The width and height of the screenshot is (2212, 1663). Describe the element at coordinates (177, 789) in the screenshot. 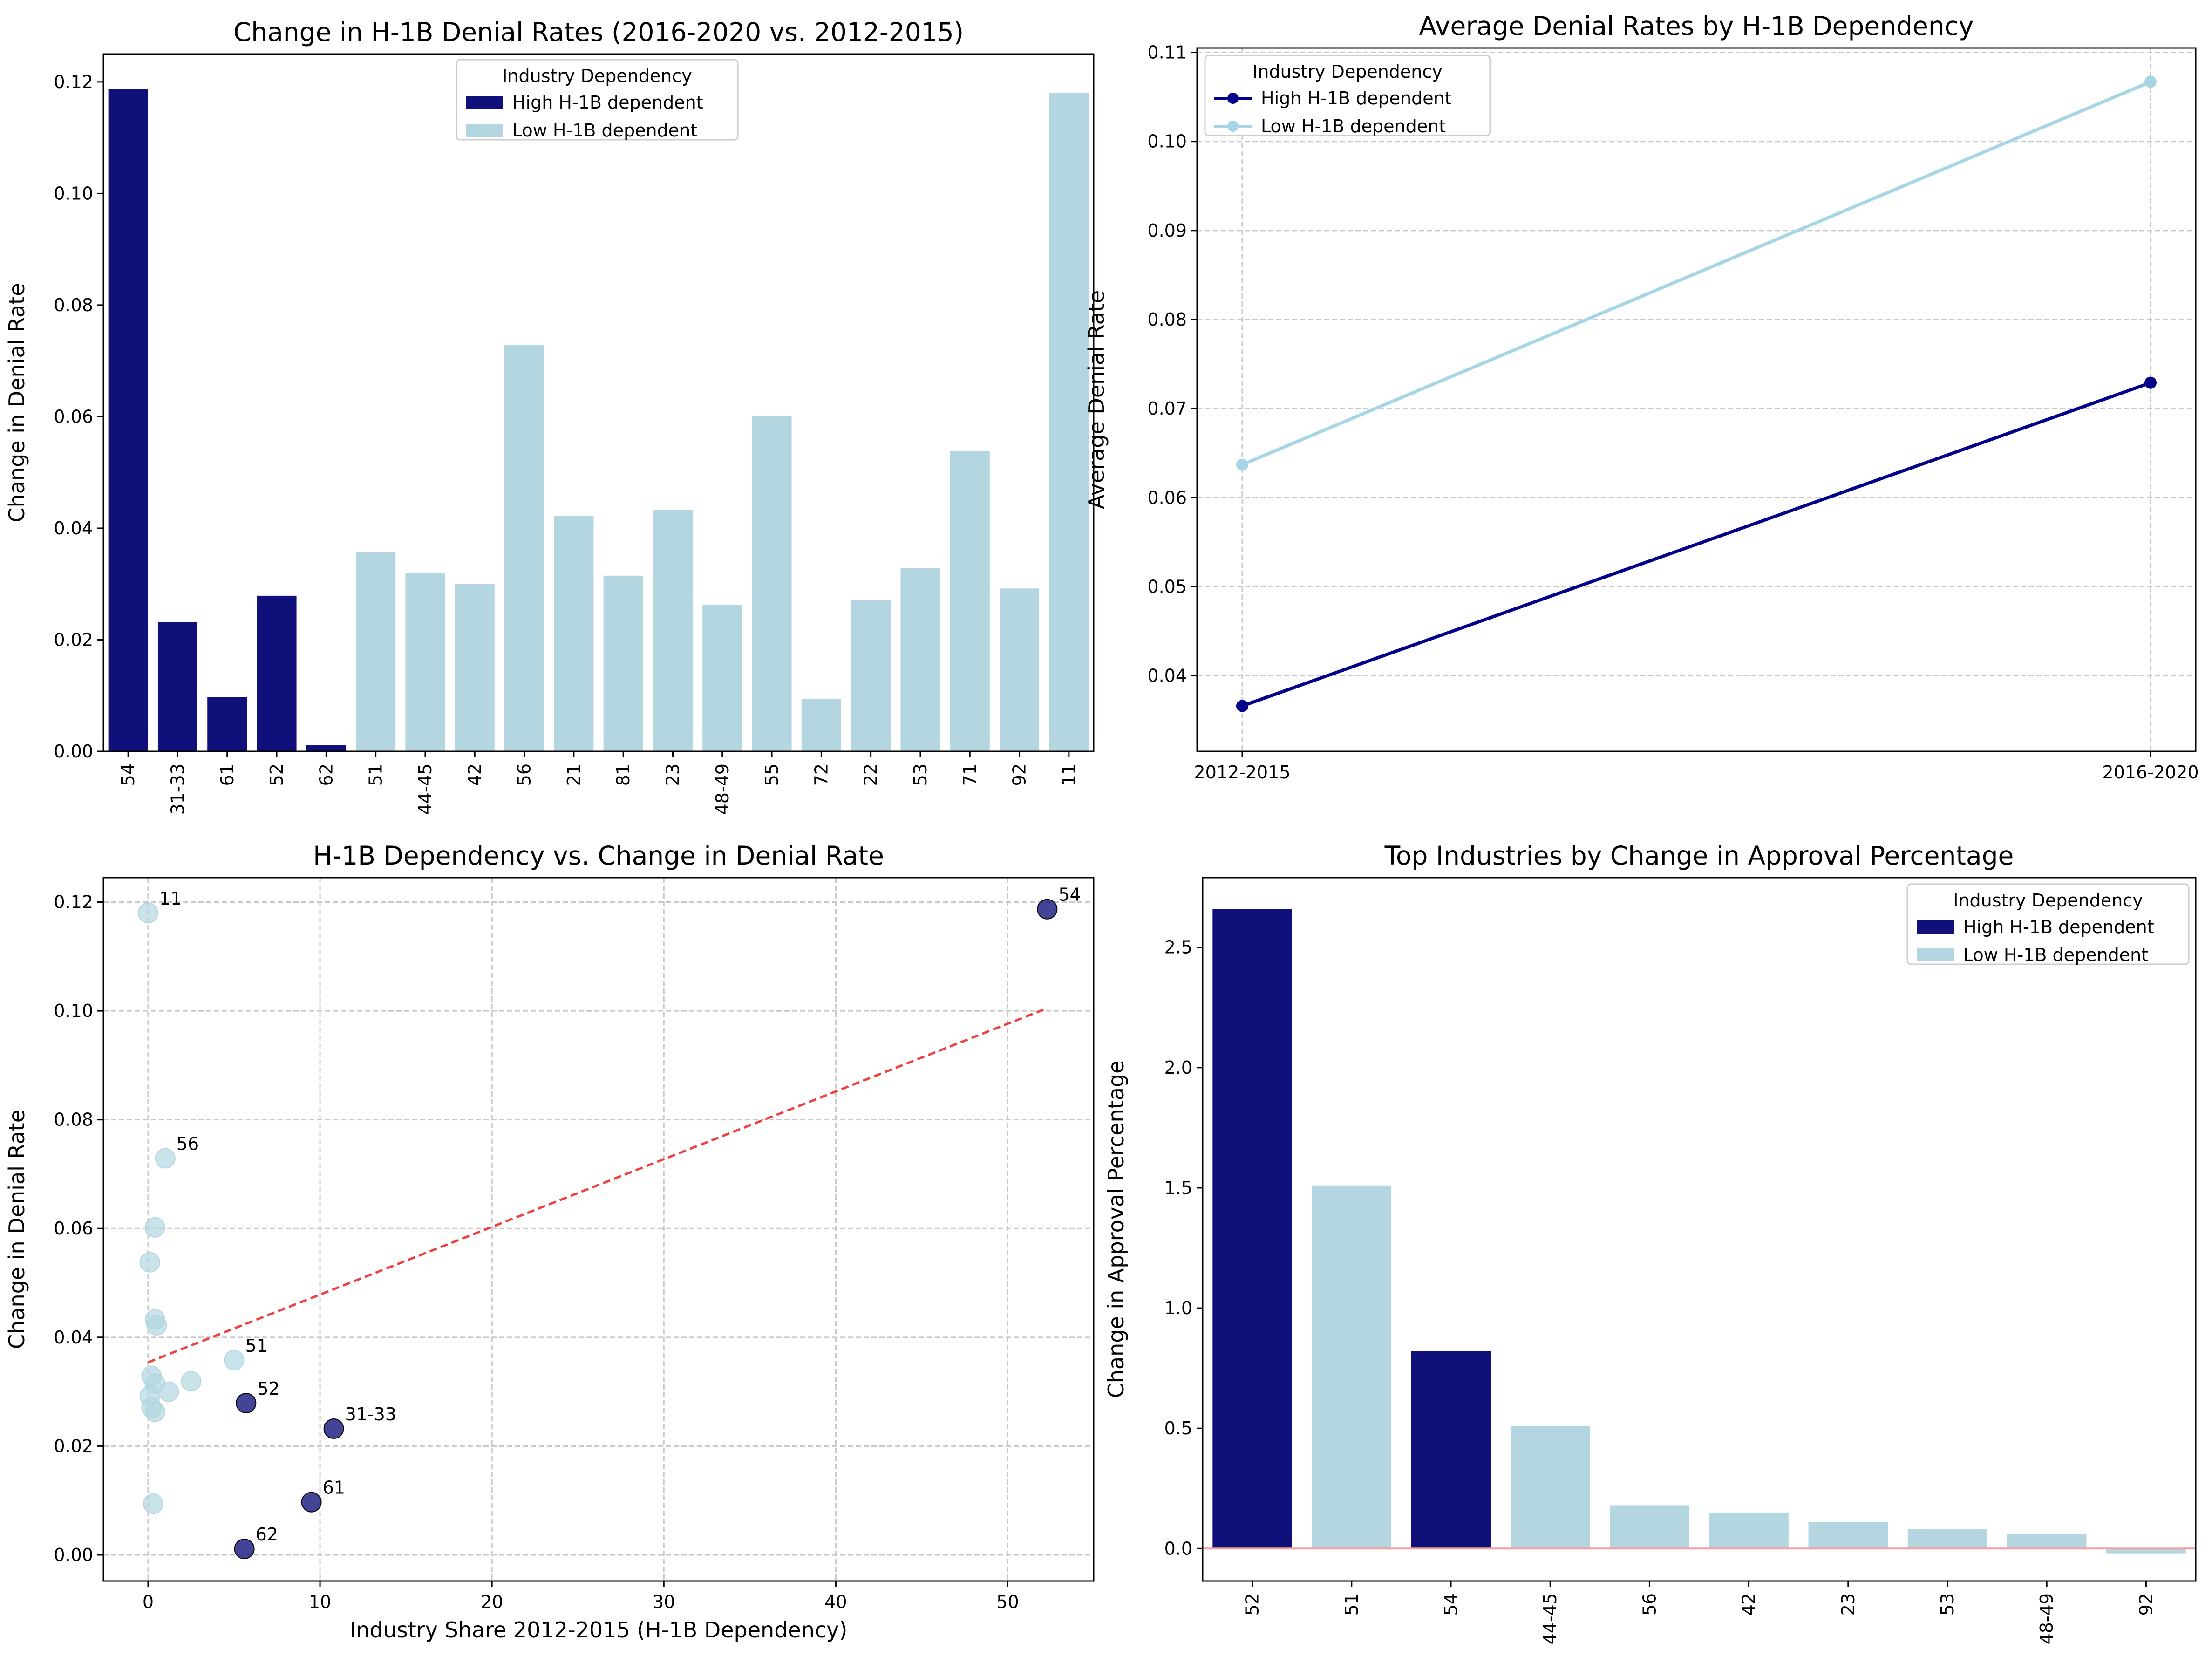

I see `x-tick-label: 31-33` at that location.